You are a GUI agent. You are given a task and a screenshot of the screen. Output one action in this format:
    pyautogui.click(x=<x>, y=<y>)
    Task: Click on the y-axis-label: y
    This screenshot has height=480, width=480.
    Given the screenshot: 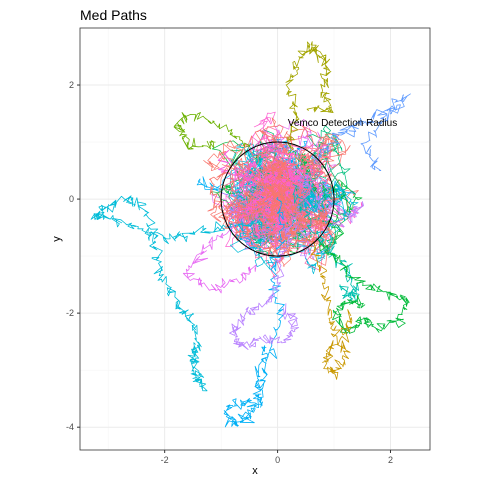 What is the action you would take?
    pyautogui.click(x=57, y=239)
    